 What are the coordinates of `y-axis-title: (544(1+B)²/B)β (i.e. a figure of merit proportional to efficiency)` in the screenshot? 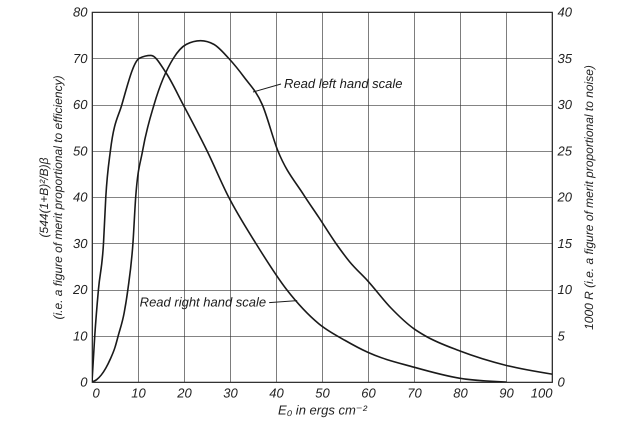 It's located at (51, 197).